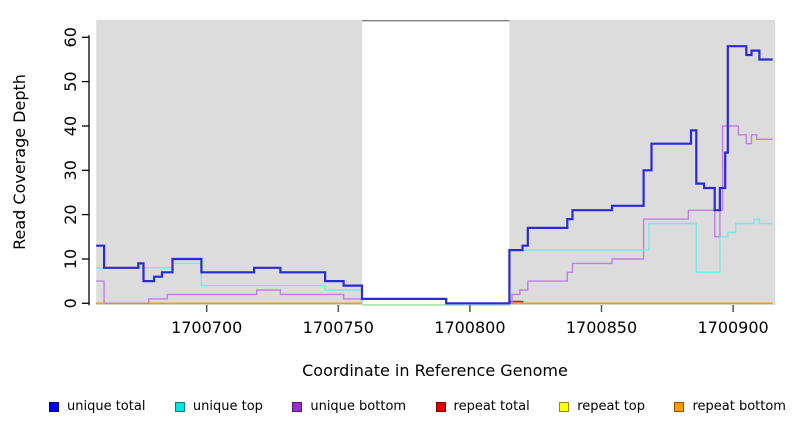 The width and height of the screenshot is (792, 432). Describe the element at coordinates (70, 214) in the screenshot. I see `y-tick-label: 20` at that location.